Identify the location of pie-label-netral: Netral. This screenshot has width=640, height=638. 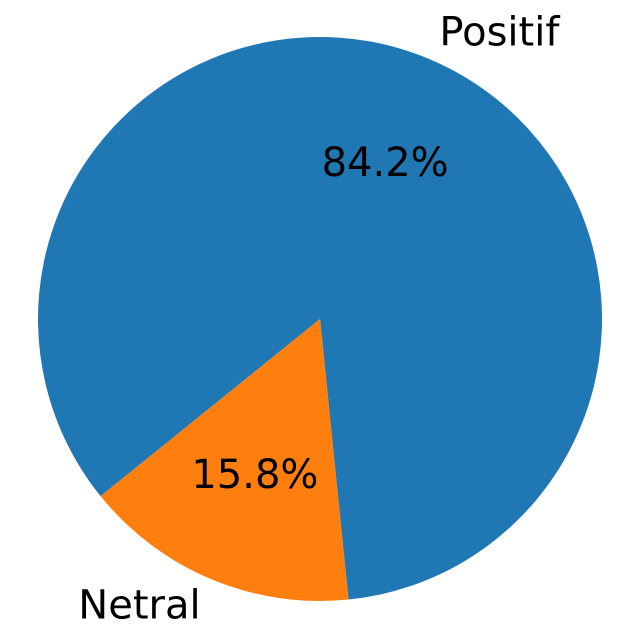
(139, 605).